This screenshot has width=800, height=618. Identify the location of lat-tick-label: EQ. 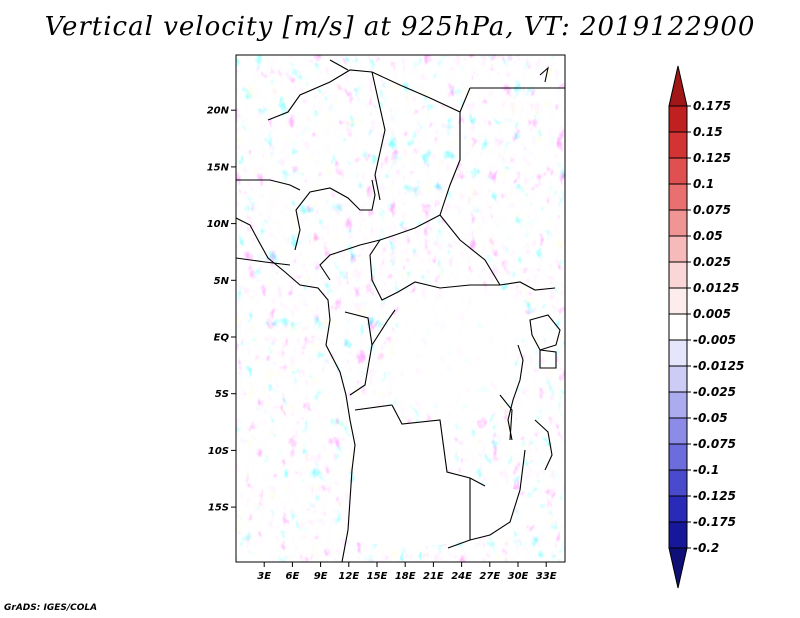
(222, 338).